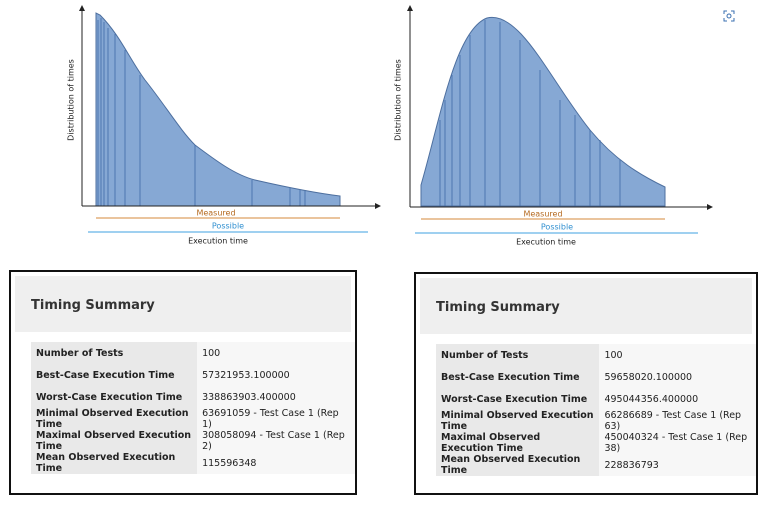  What do you see at coordinates (729, 16) in the screenshot?
I see `expand-icon` at bounding box center [729, 16].